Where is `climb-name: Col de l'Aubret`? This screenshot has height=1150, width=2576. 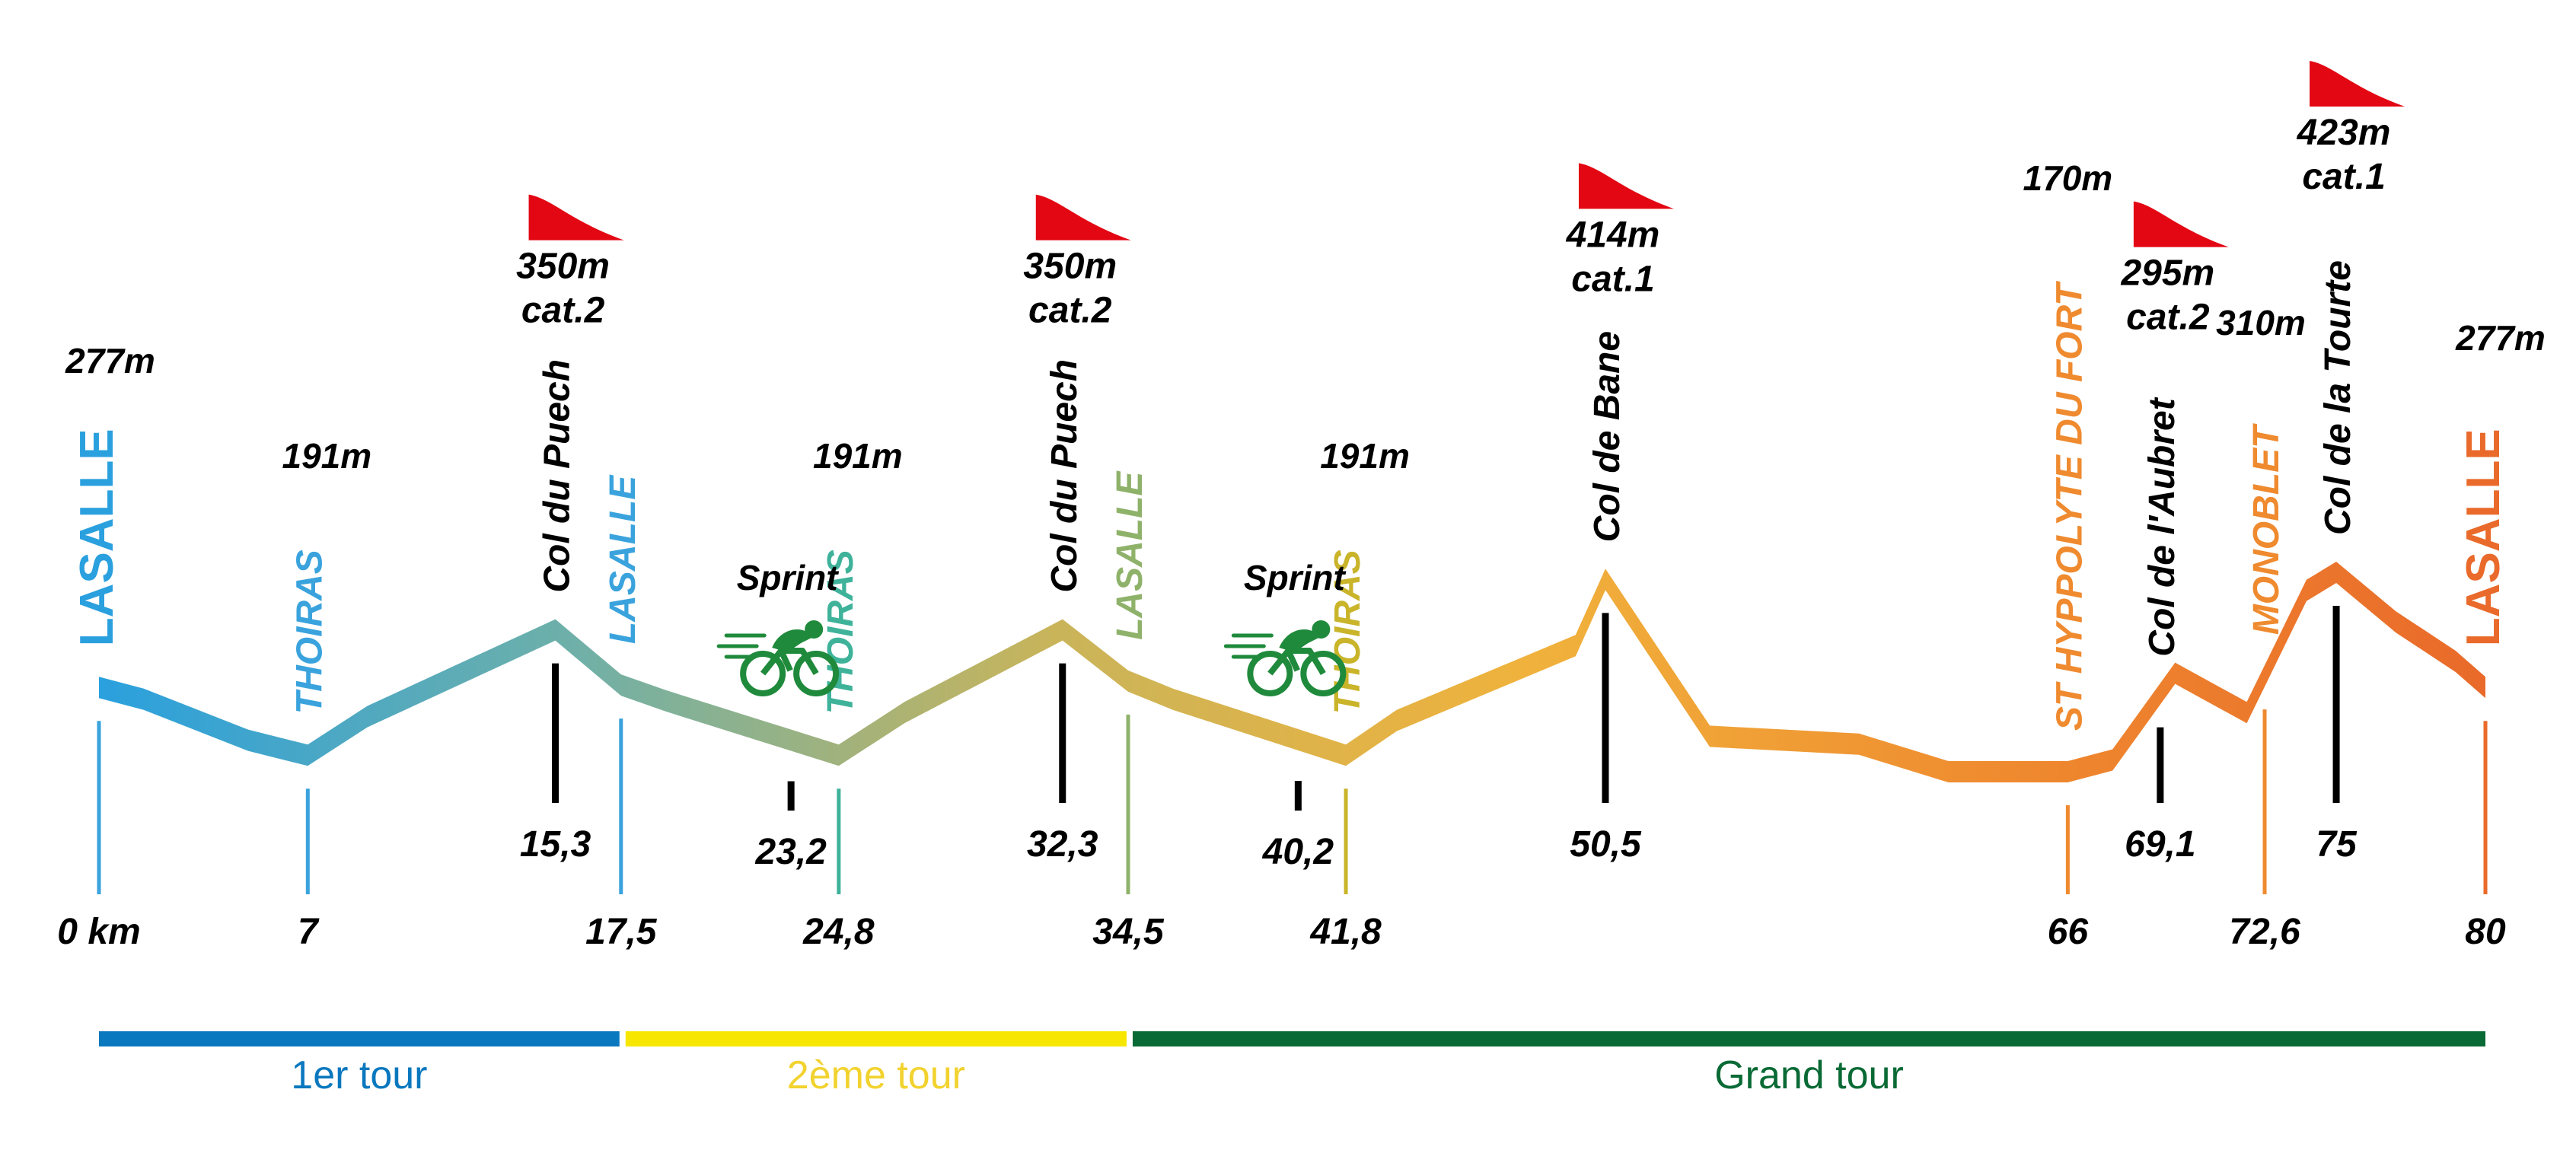 climb-name: Col de l'Aubret is located at coordinates (2162, 526).